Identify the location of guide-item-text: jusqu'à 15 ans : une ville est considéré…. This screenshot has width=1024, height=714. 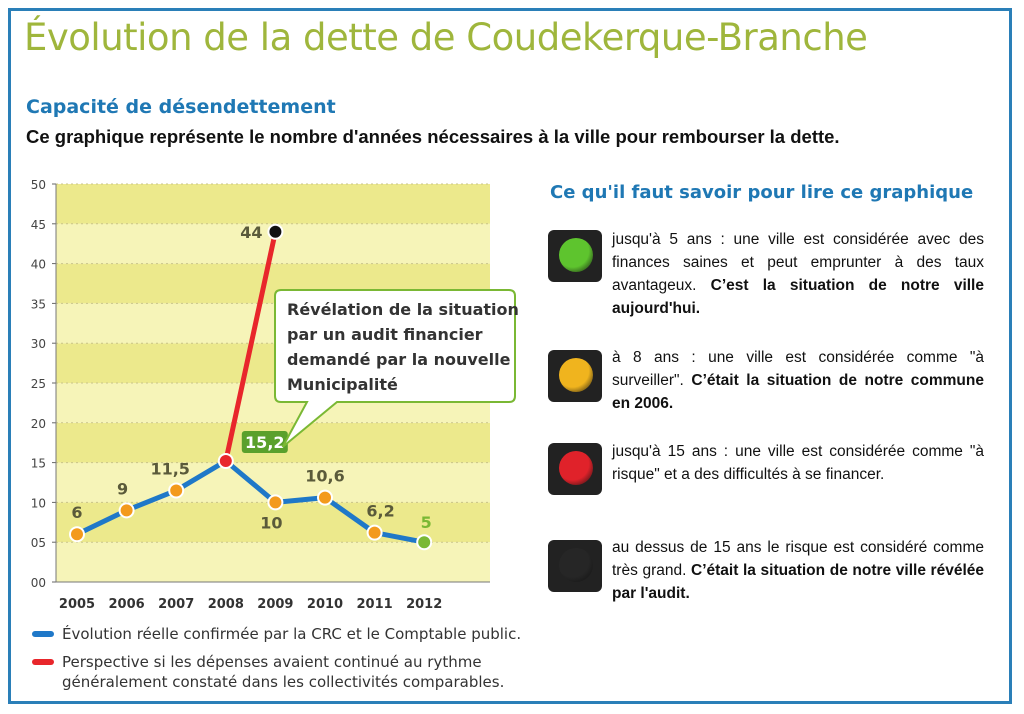
(798, 463).